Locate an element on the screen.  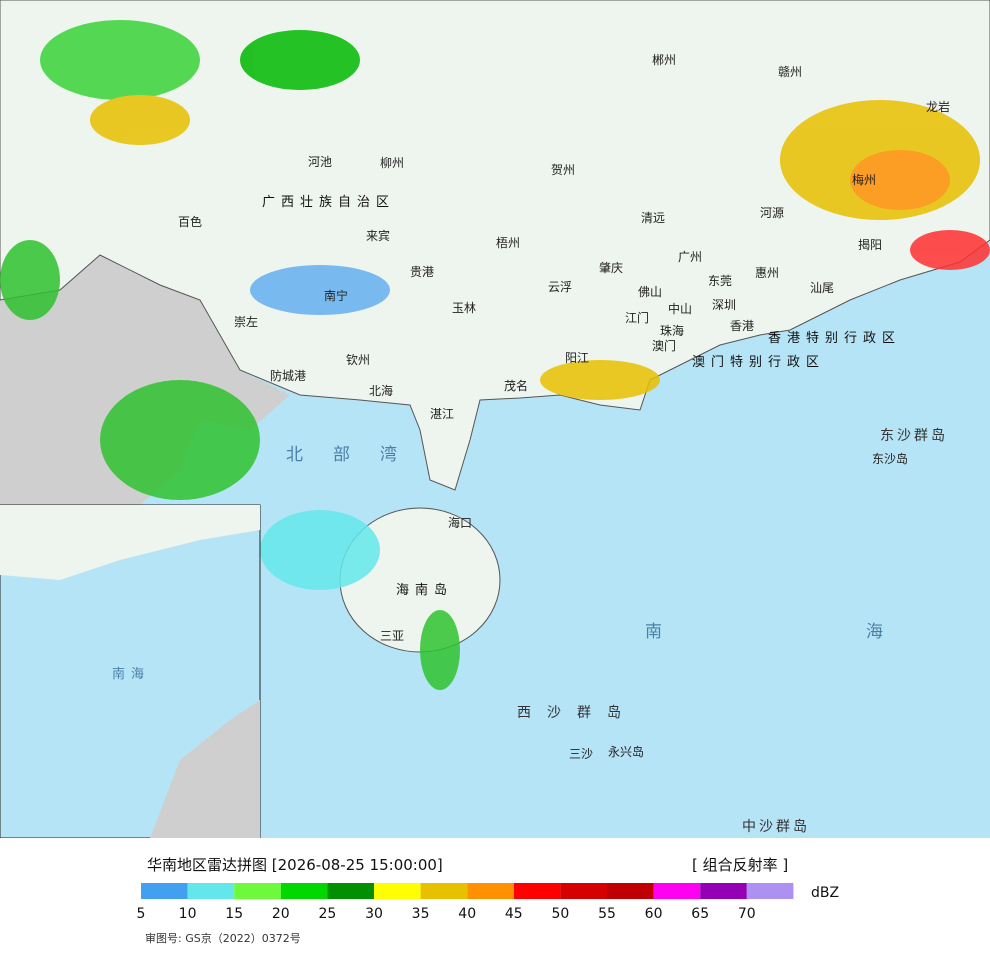
city-label: 防城港 is located at coordinates (288, 375).